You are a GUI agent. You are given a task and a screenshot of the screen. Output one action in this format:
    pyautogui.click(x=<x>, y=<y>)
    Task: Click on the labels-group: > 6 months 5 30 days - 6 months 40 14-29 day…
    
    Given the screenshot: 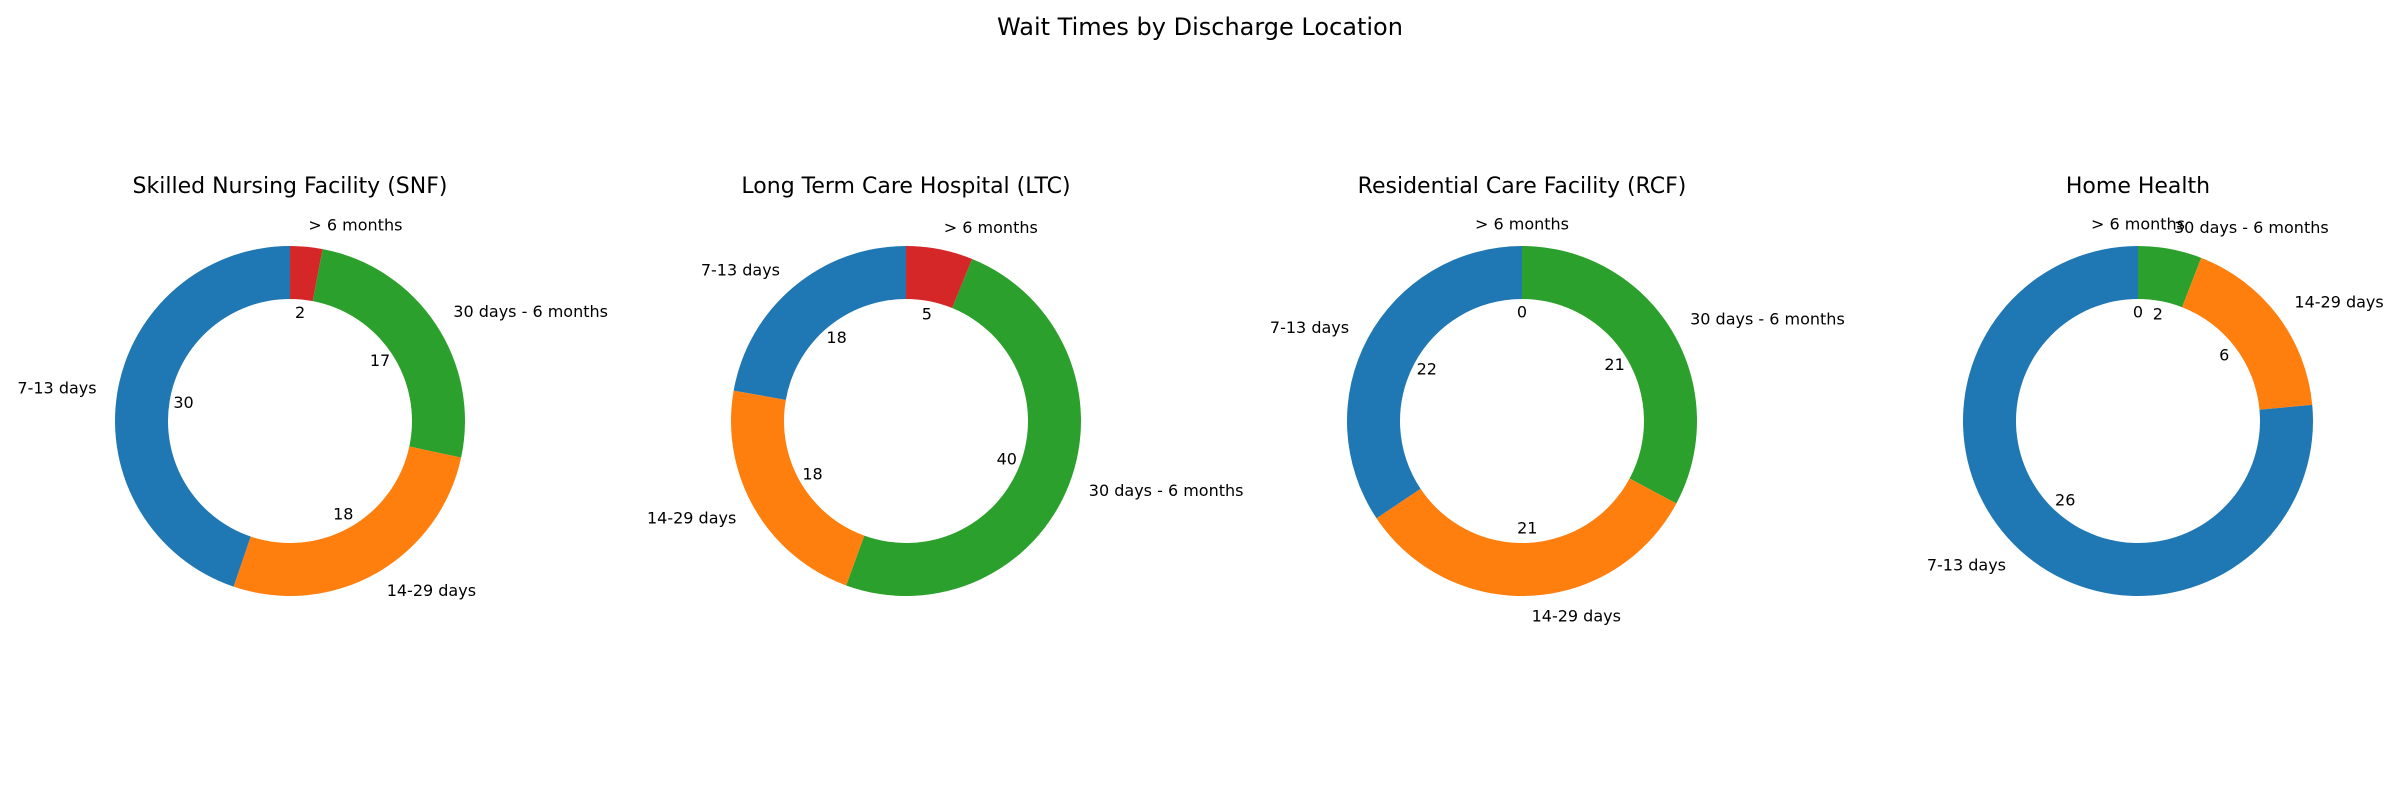 What is the action you would take?
    pyautogui.click(x=945, y=372)
    